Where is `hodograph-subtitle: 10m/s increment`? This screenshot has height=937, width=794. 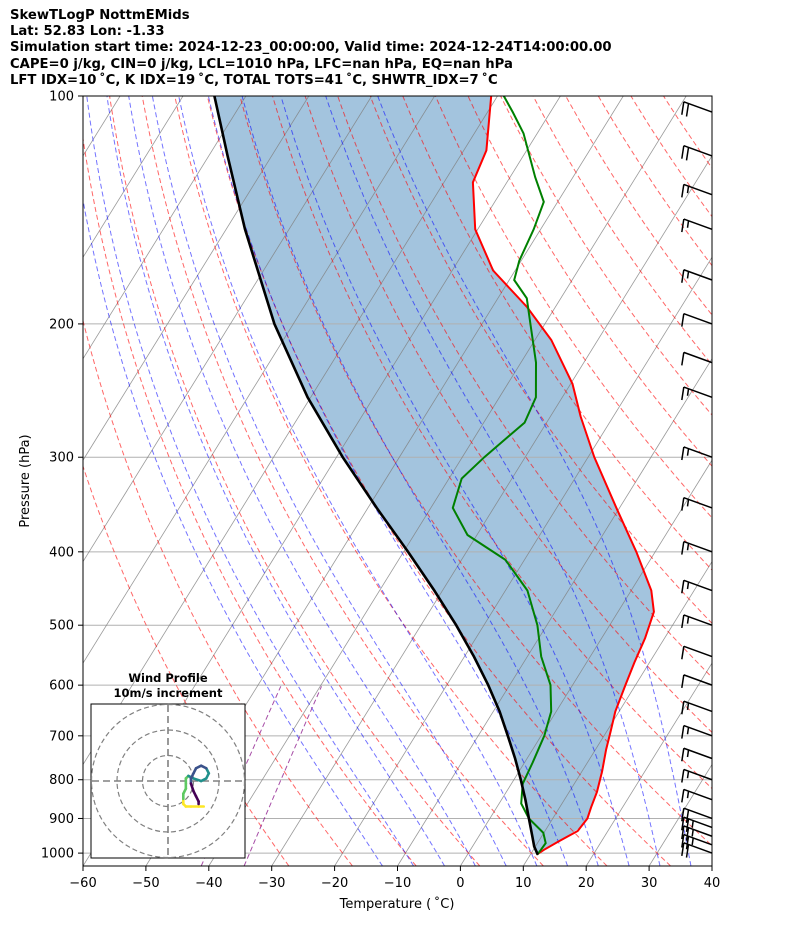
hodograph-subtitle: 10m/s increment is located at coordinates (168, 693).